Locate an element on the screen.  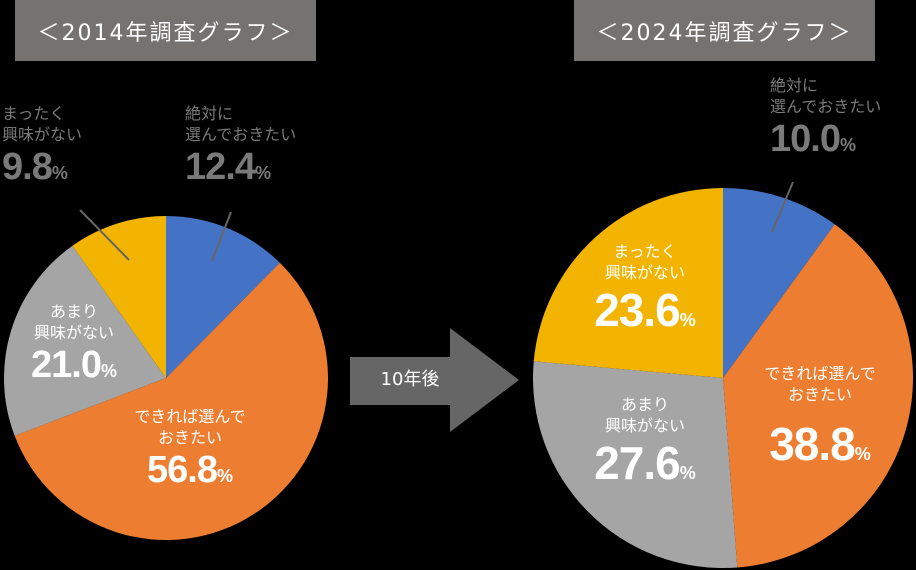
label-left-not-at-all: まったく 興味がない 9.8% is located at coordinates (42, 146).